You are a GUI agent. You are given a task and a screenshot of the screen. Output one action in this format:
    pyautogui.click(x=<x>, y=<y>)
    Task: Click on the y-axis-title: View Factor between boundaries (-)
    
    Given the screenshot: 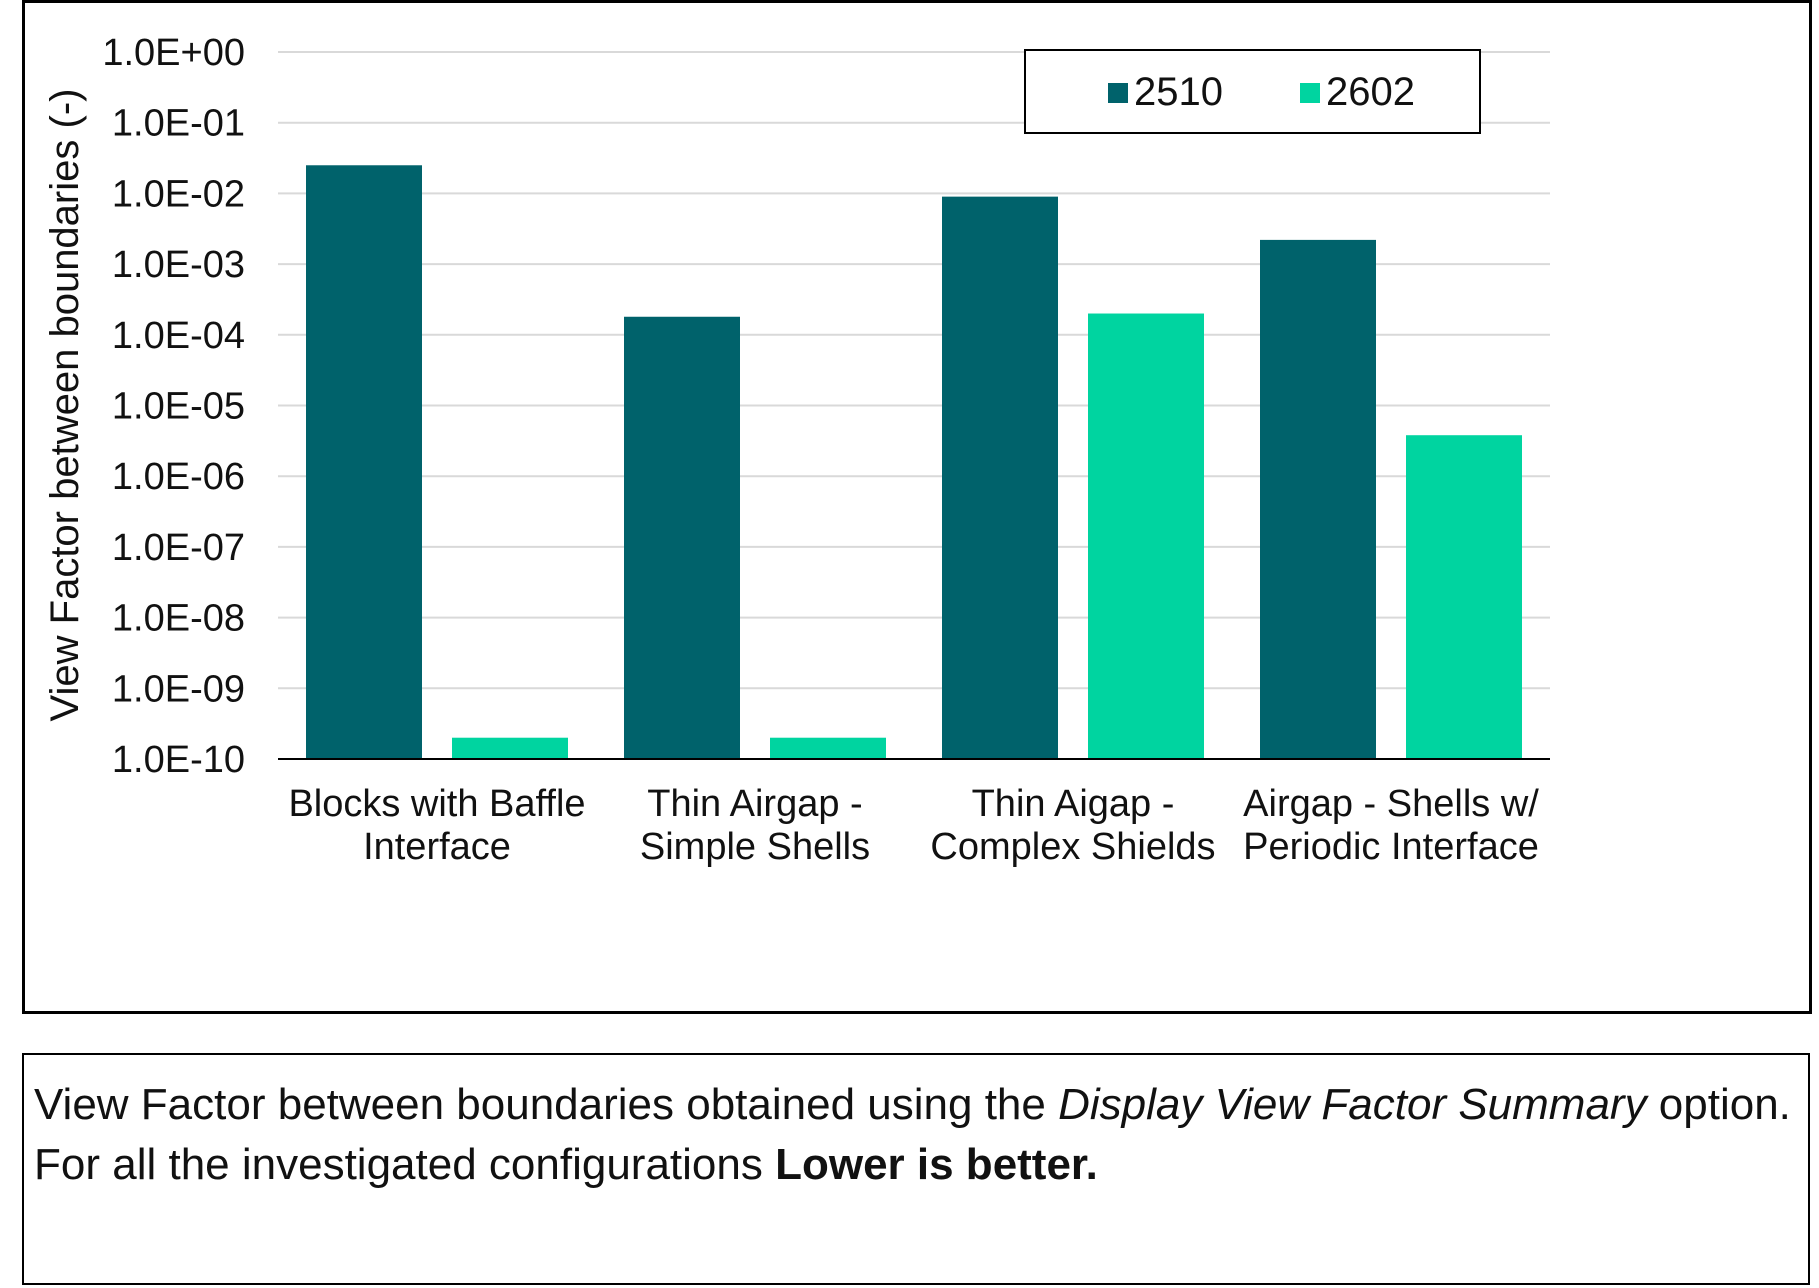 What is the action you would take?
    pyautogui.click(x=65, y=405)
    